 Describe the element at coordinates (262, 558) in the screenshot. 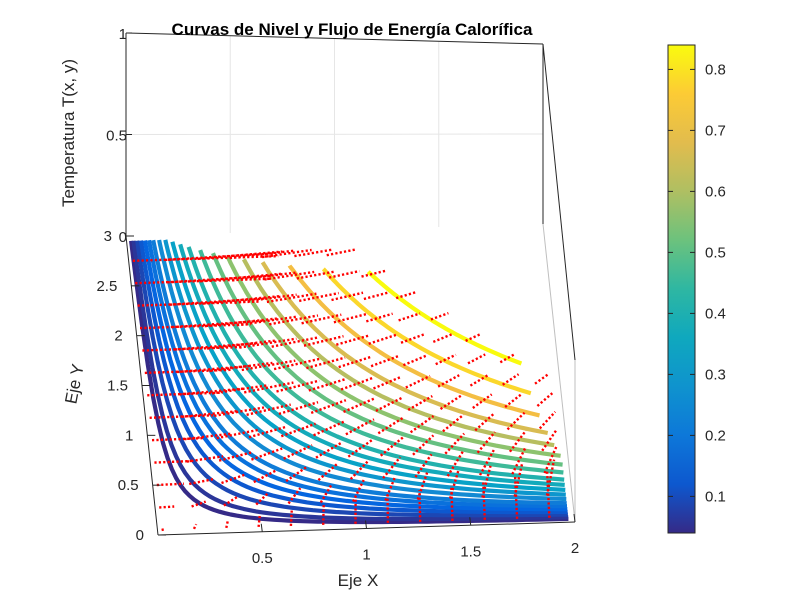

I see `x-tick-label: 0.5` at that location.